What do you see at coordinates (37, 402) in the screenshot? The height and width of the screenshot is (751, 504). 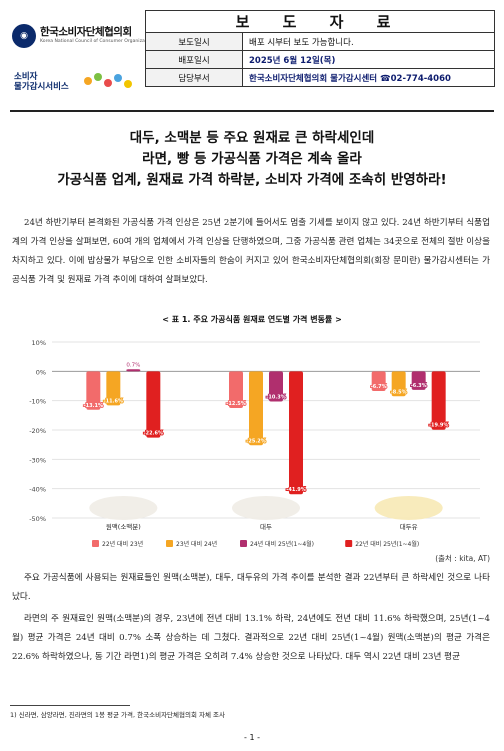 I see `y-tick-label: -10%` at bounding box center [37, 402].